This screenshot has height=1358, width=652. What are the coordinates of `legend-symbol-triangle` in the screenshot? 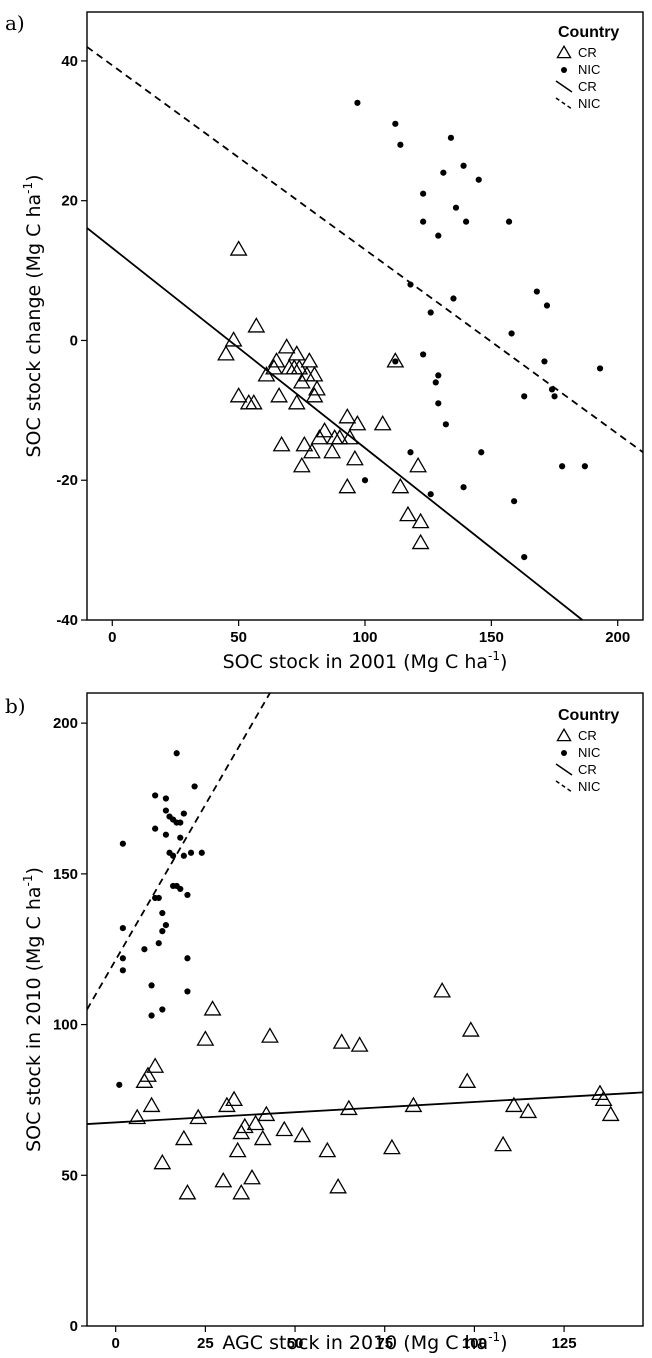 It's located at (564, 51).